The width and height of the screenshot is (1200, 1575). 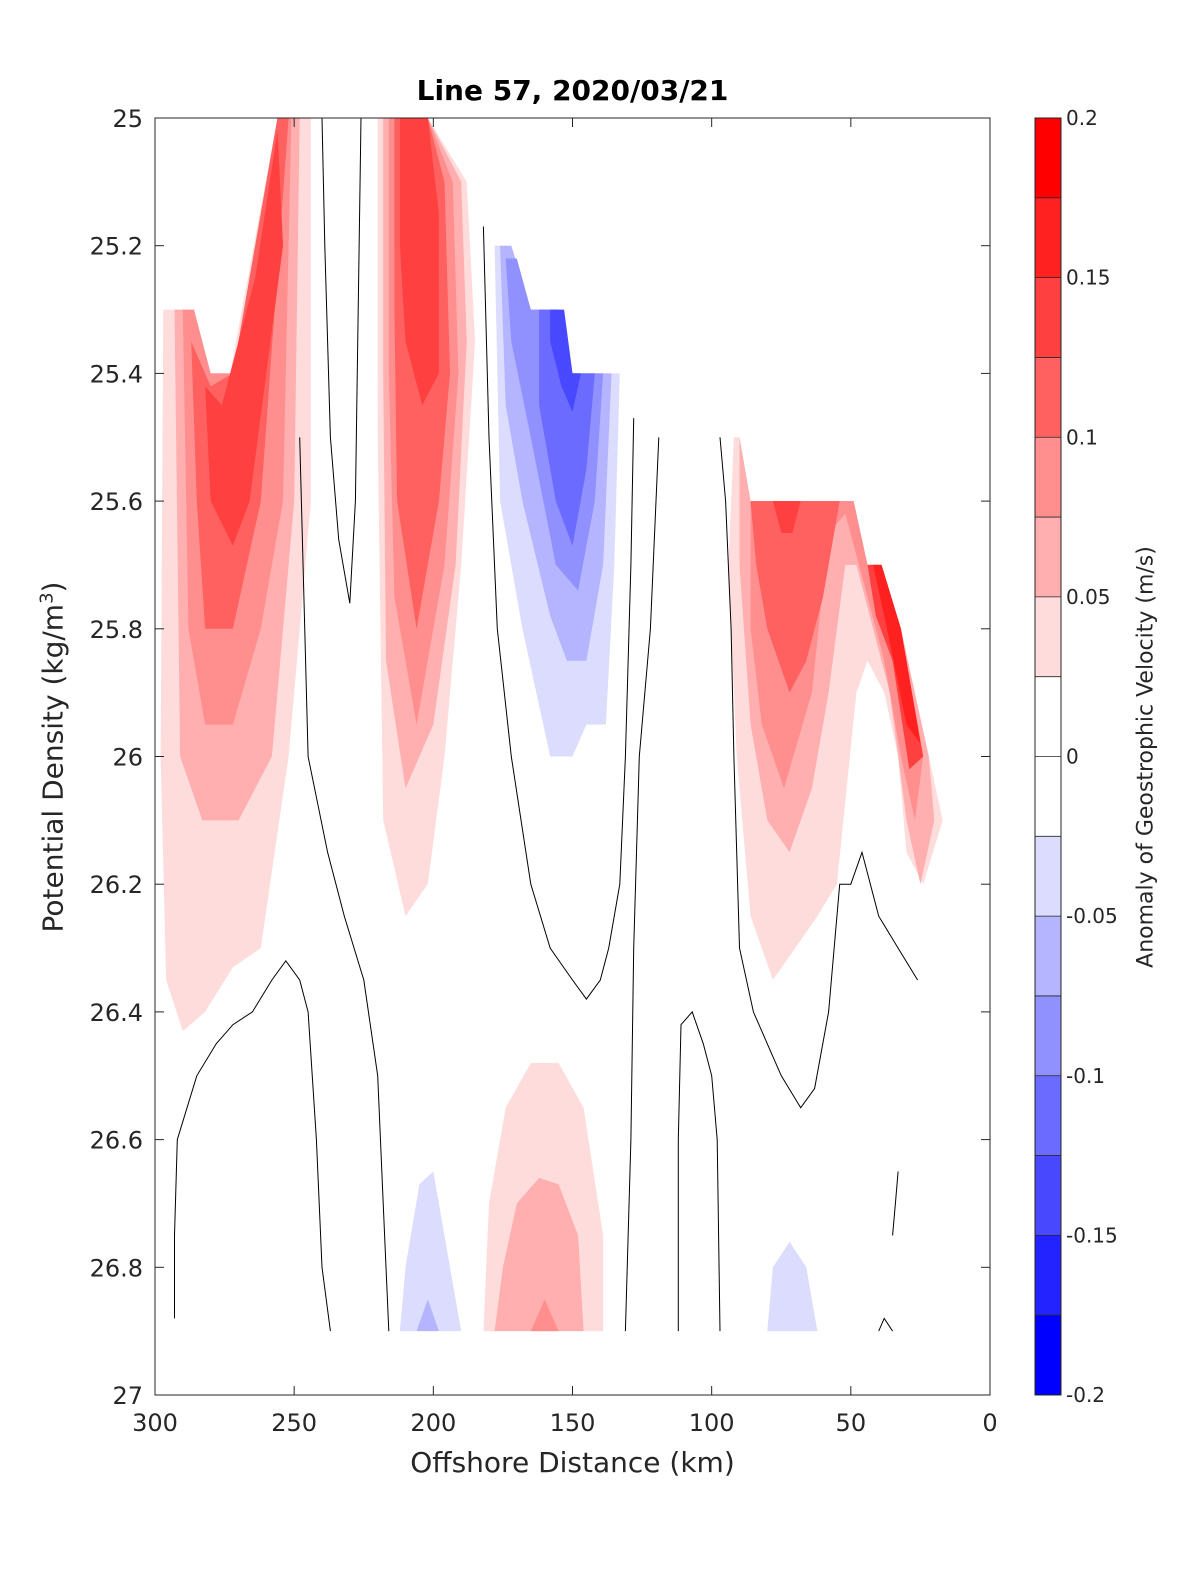 I want to click on y-tick-label: 25.6, so click(x=116, y=502).